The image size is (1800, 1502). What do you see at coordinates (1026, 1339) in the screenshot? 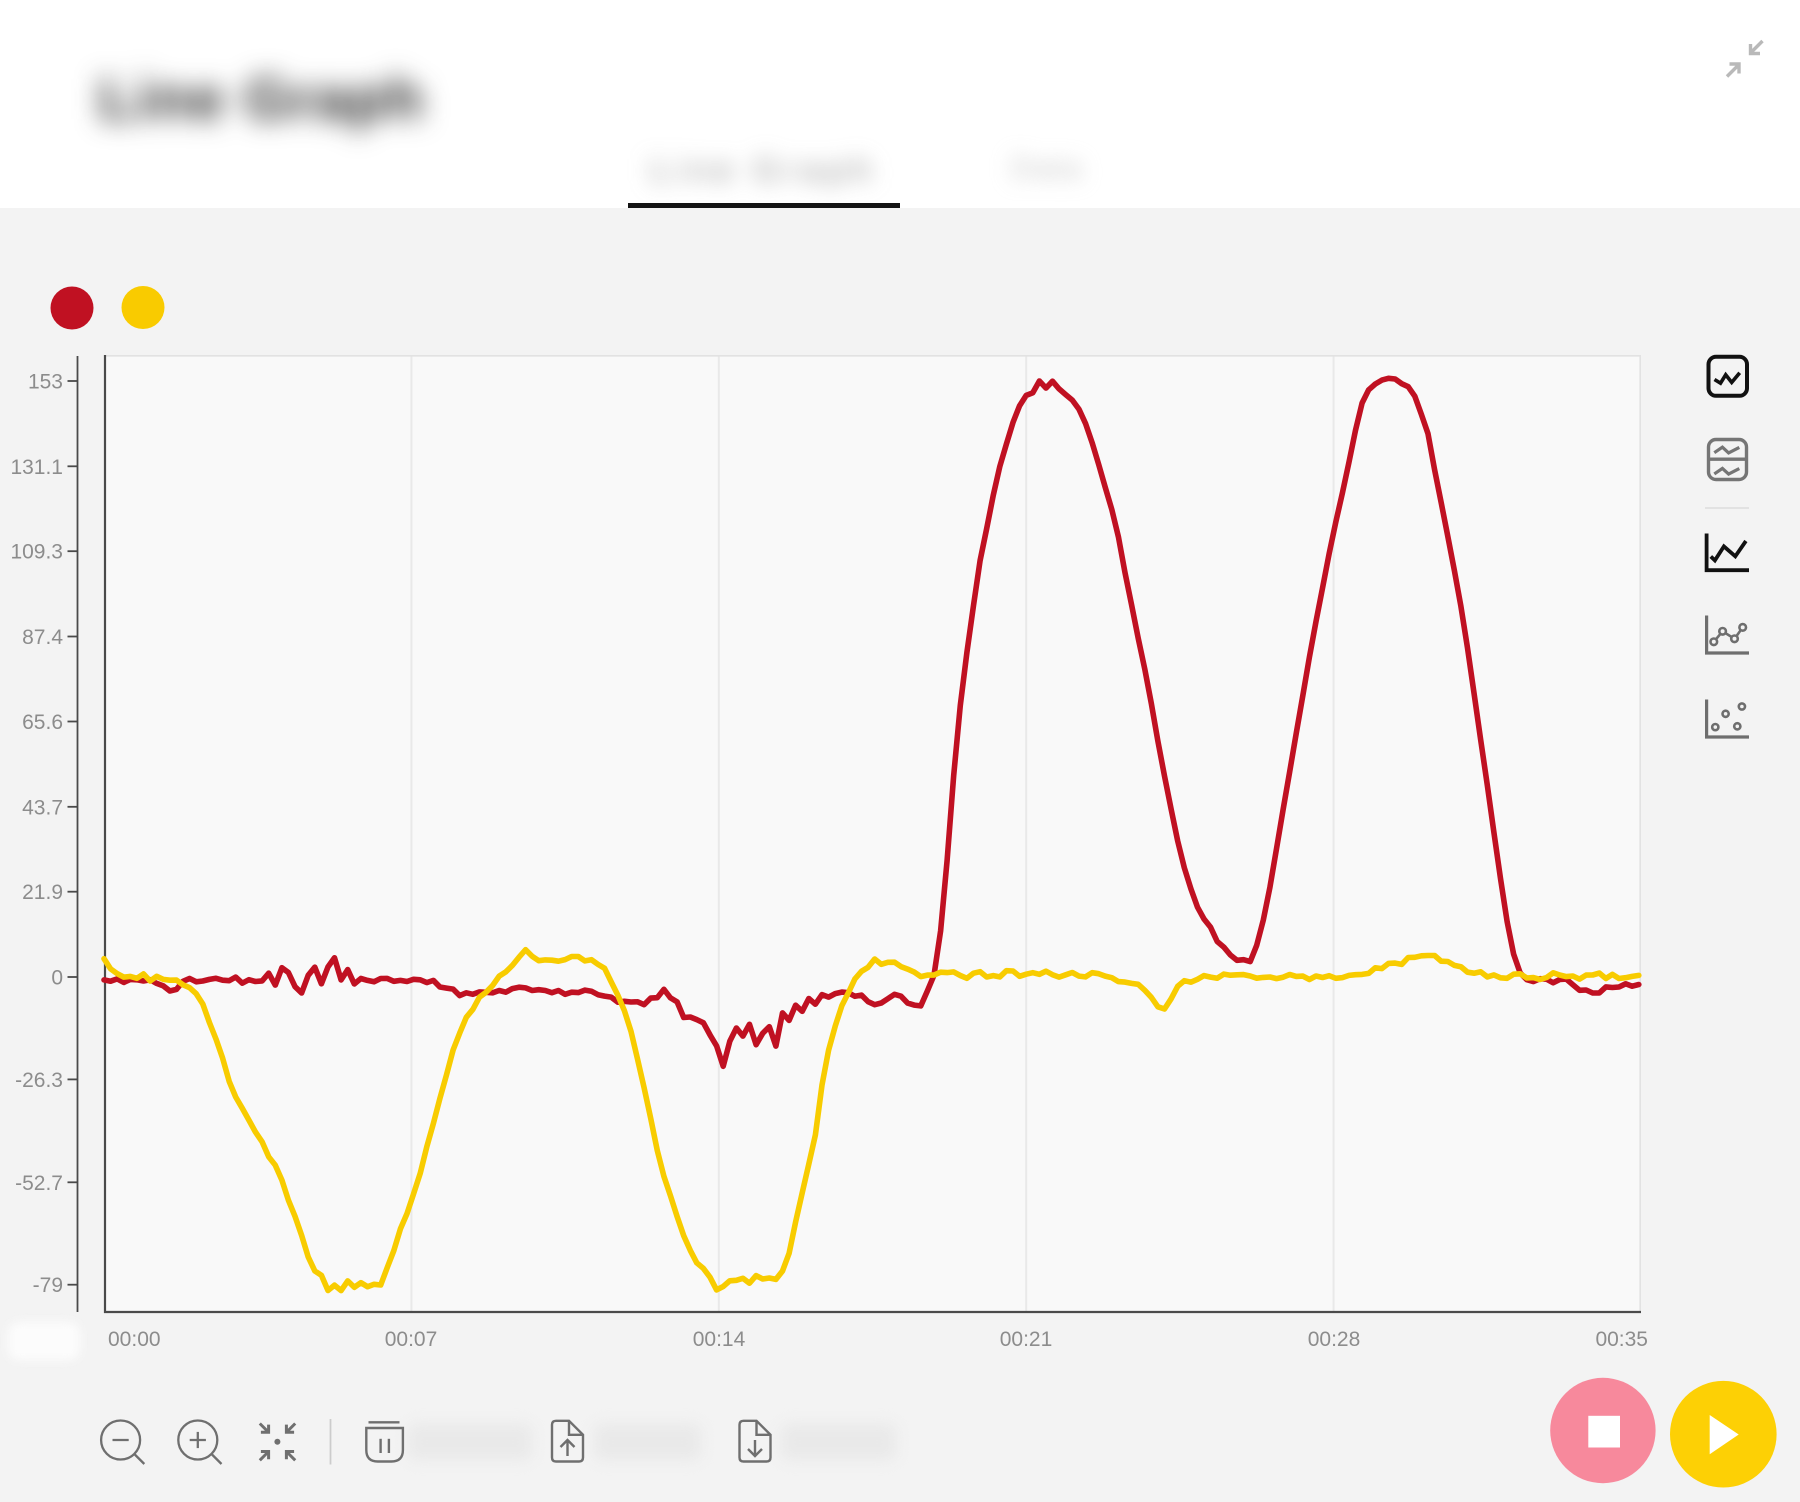
I see `svg-text: 00:21` at bounding box center [1026, 1339].